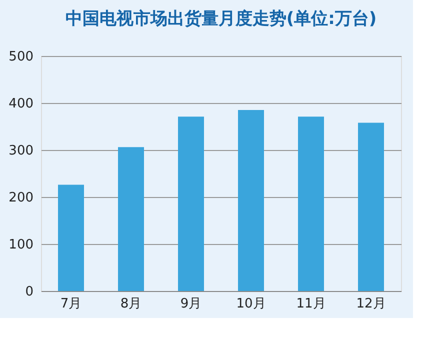  I want to click on x-tick-label: 11月, so click(311, 304).